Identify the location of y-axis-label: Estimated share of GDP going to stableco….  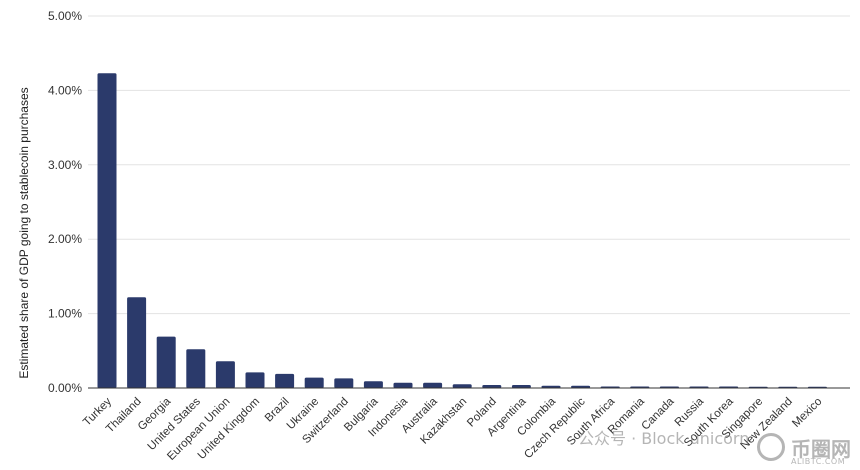
(24, 232).